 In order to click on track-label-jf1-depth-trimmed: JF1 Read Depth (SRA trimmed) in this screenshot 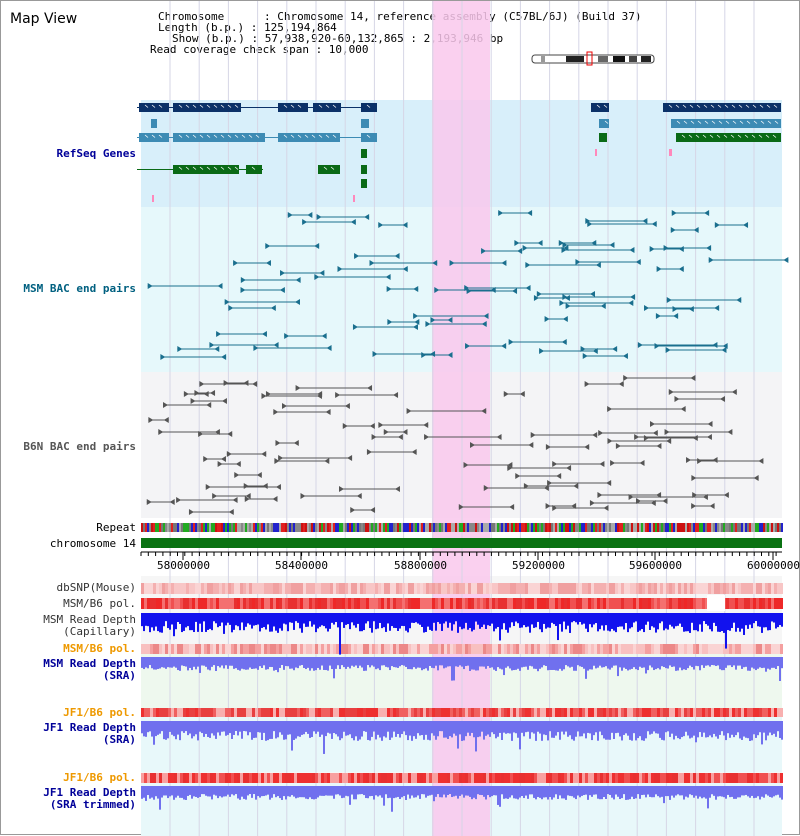, I will do `click(89, 798)`.